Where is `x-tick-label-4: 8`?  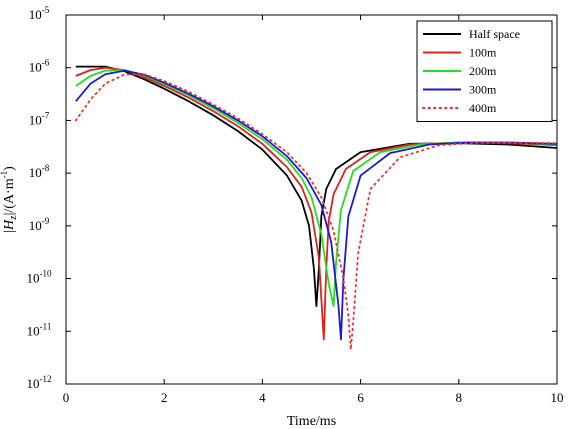 x-tick-label-4: 8 is located at coordinates (459, 397).